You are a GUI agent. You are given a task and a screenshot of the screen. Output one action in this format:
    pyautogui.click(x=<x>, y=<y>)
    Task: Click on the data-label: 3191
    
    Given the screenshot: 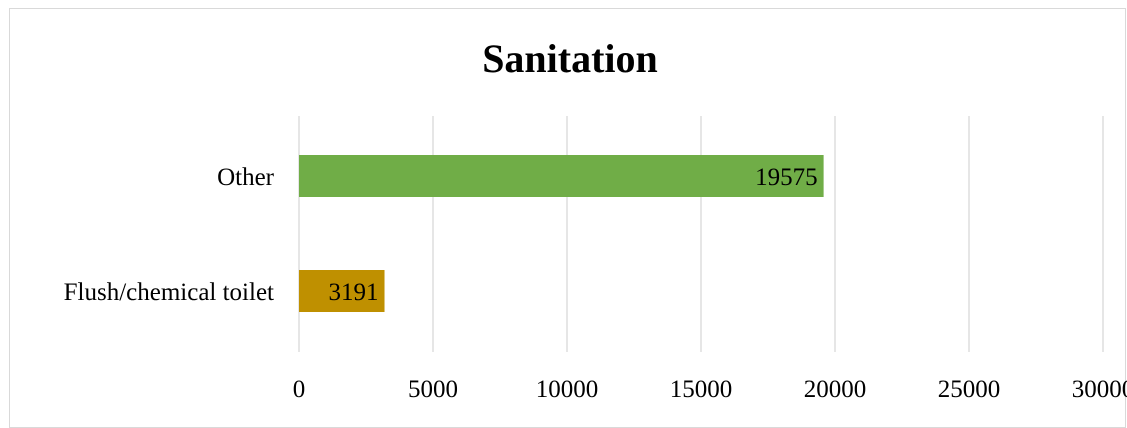 What is the action you would take?
    pyautogui.click(x=354, y=292)
    